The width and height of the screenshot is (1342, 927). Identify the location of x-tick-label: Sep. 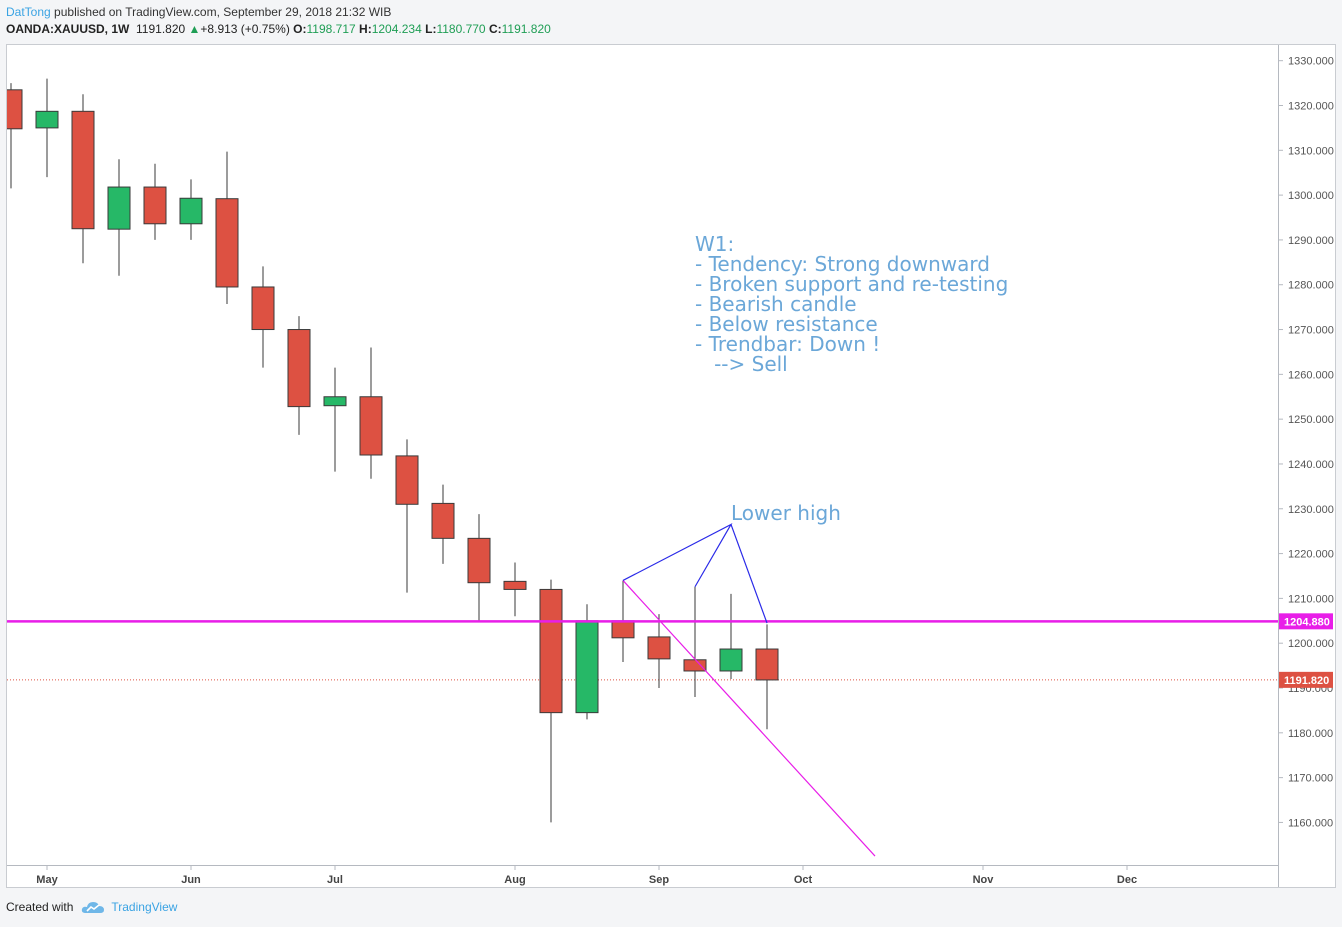
(659, 880).